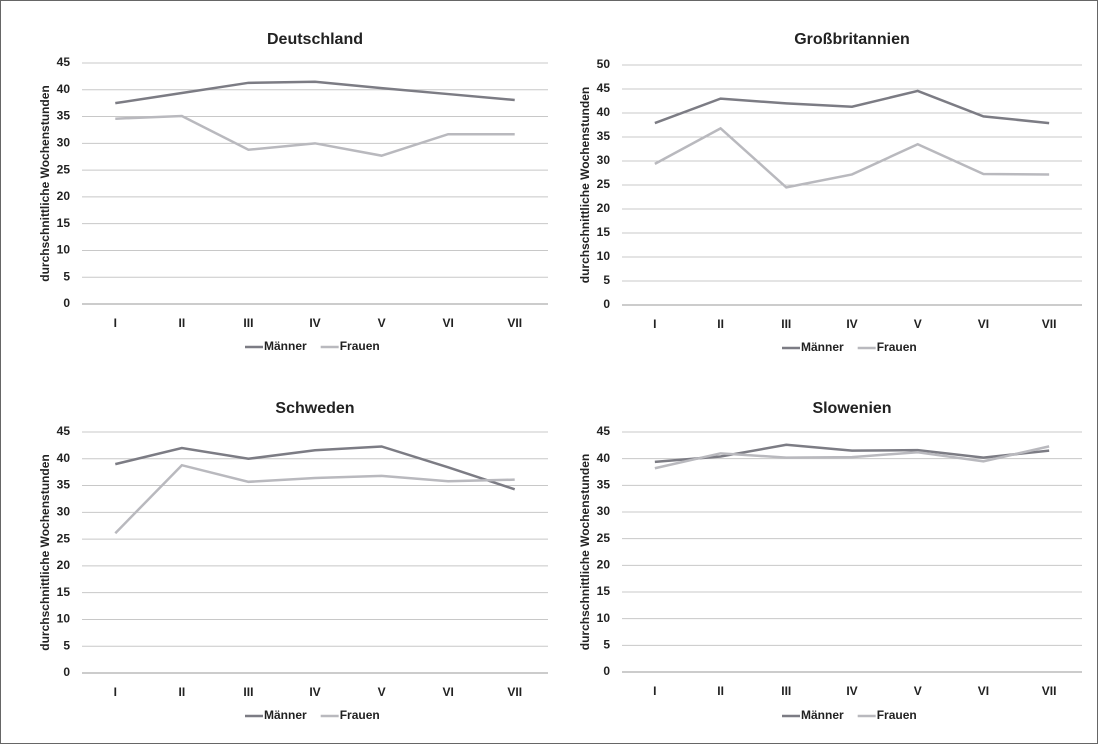 The height and width of the screenshot is (744, 1098). Describe the element at coordinates (315, 39) in the screenshot. I see `chart-title: Deutschland` at that location.